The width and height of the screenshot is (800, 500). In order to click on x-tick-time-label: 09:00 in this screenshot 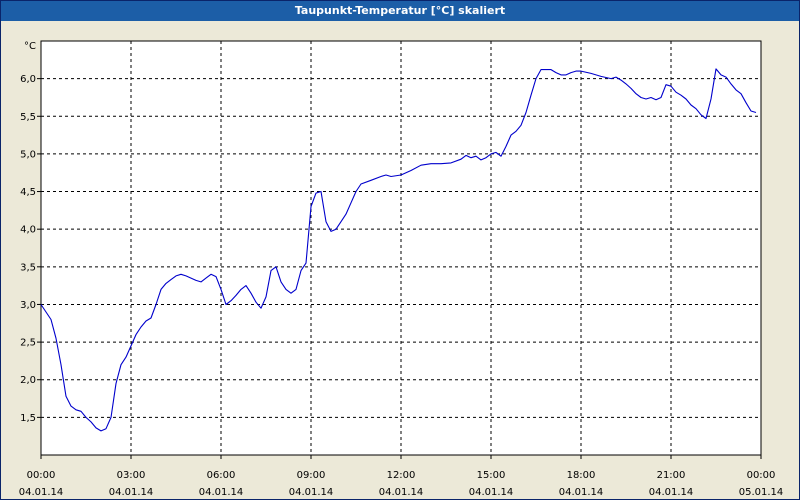, I will do `click(311, 475)`.